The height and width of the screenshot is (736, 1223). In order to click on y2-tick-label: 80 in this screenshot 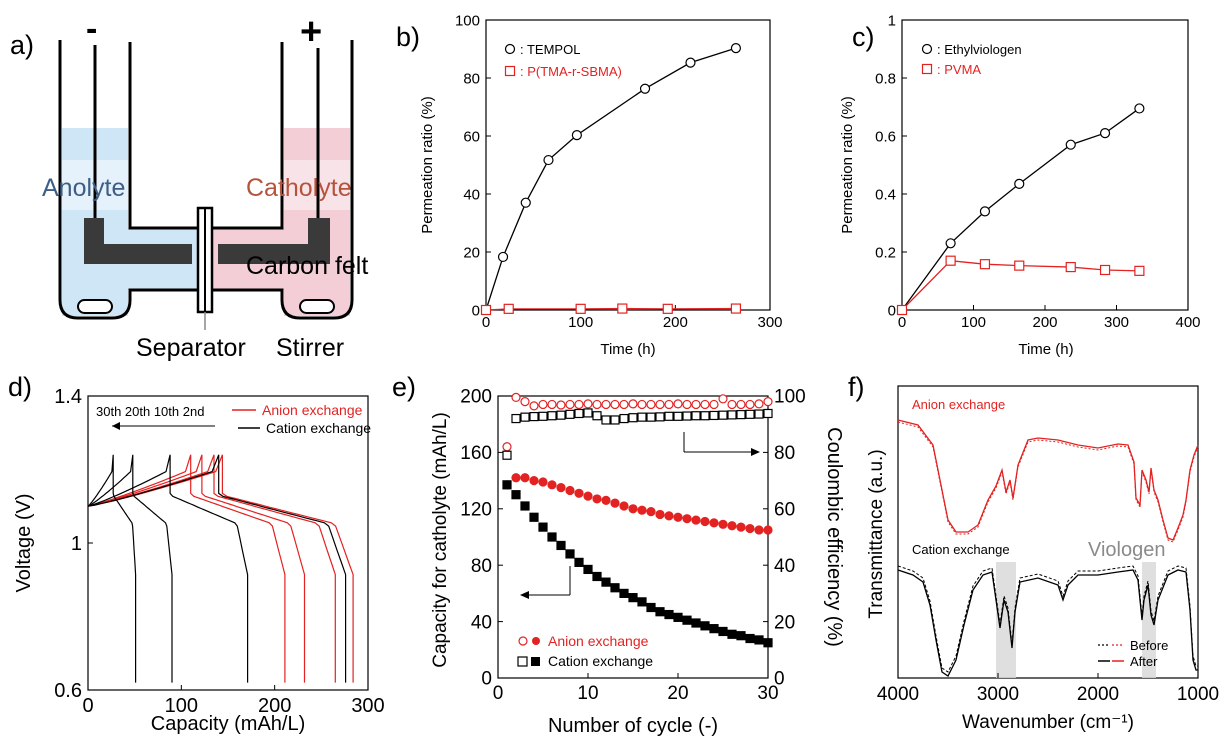, I will do `click(784, 453)`.